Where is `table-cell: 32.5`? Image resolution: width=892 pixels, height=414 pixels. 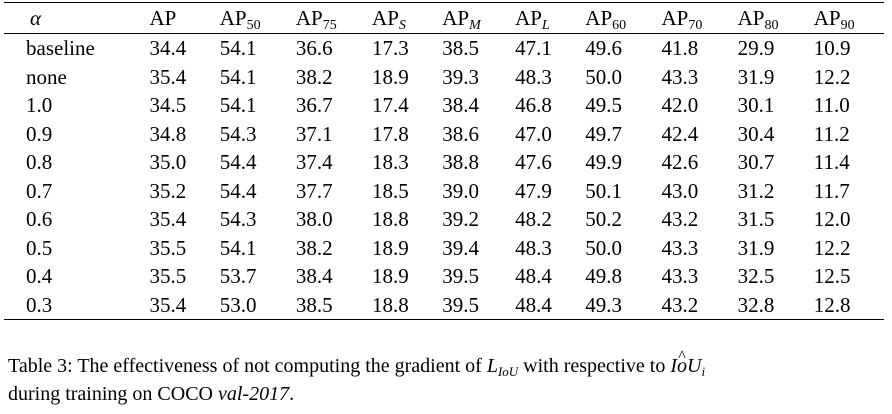
table-cell: 32.5 is located at coordinates (756, 276).